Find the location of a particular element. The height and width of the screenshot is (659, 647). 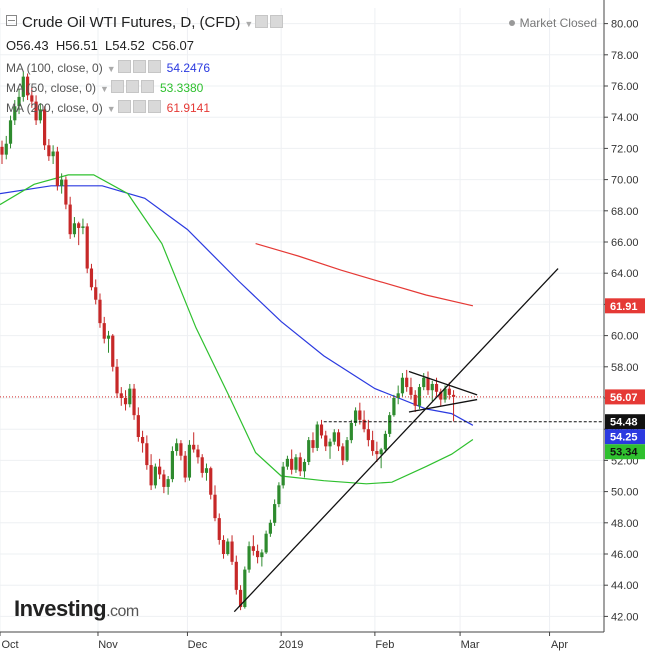

chart-title-row: Crude Oil WTI Futures, D, (CFD) ▼ is located at coordinates (145, 22).